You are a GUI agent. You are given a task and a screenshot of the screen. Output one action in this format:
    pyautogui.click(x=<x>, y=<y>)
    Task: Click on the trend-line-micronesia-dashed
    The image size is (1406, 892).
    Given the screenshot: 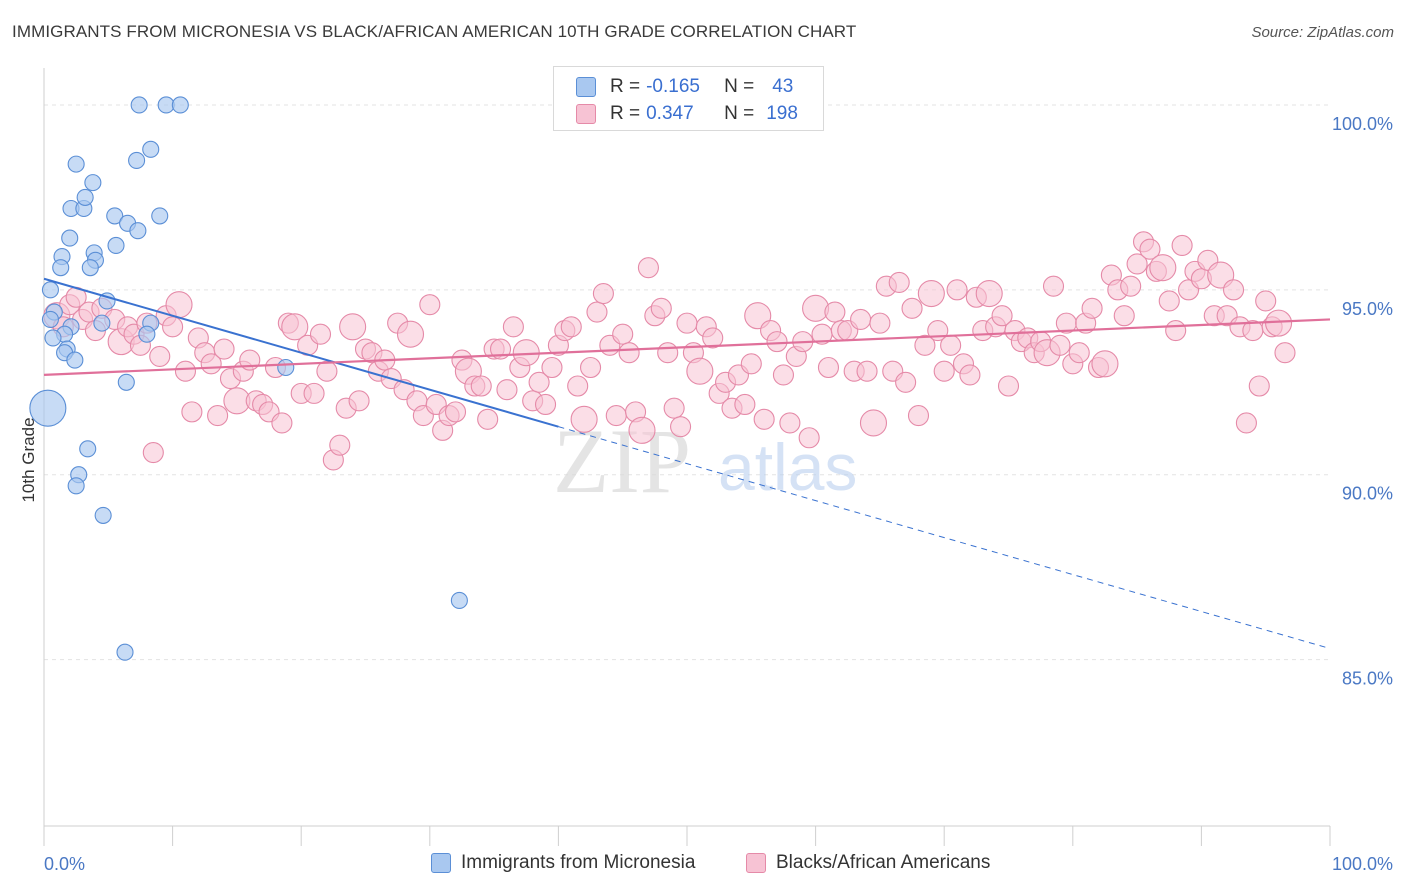 What is the action you would take?
    pyautogui.click(x=944, y=537)
    